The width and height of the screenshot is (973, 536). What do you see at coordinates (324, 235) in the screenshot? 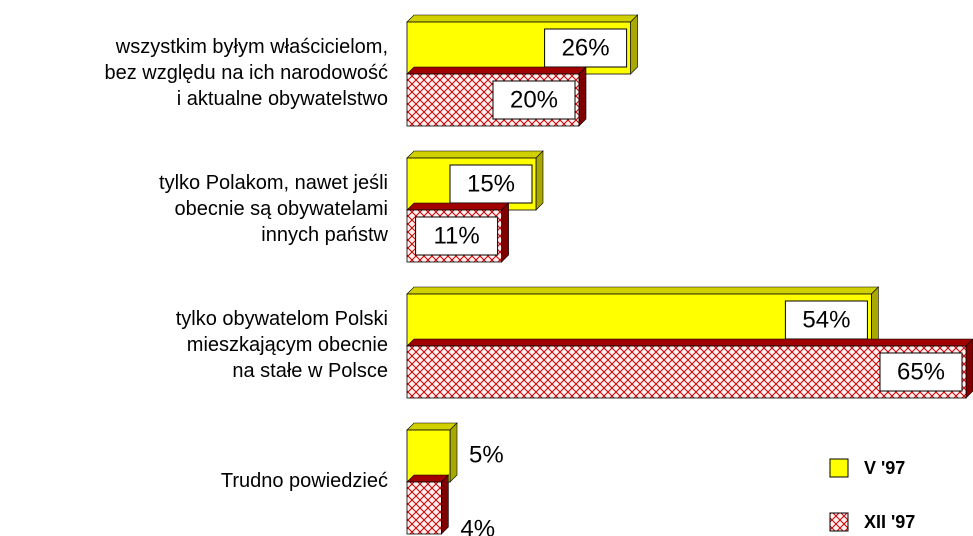
I see `category-line: innych państw` at bounding box center [324, 235].